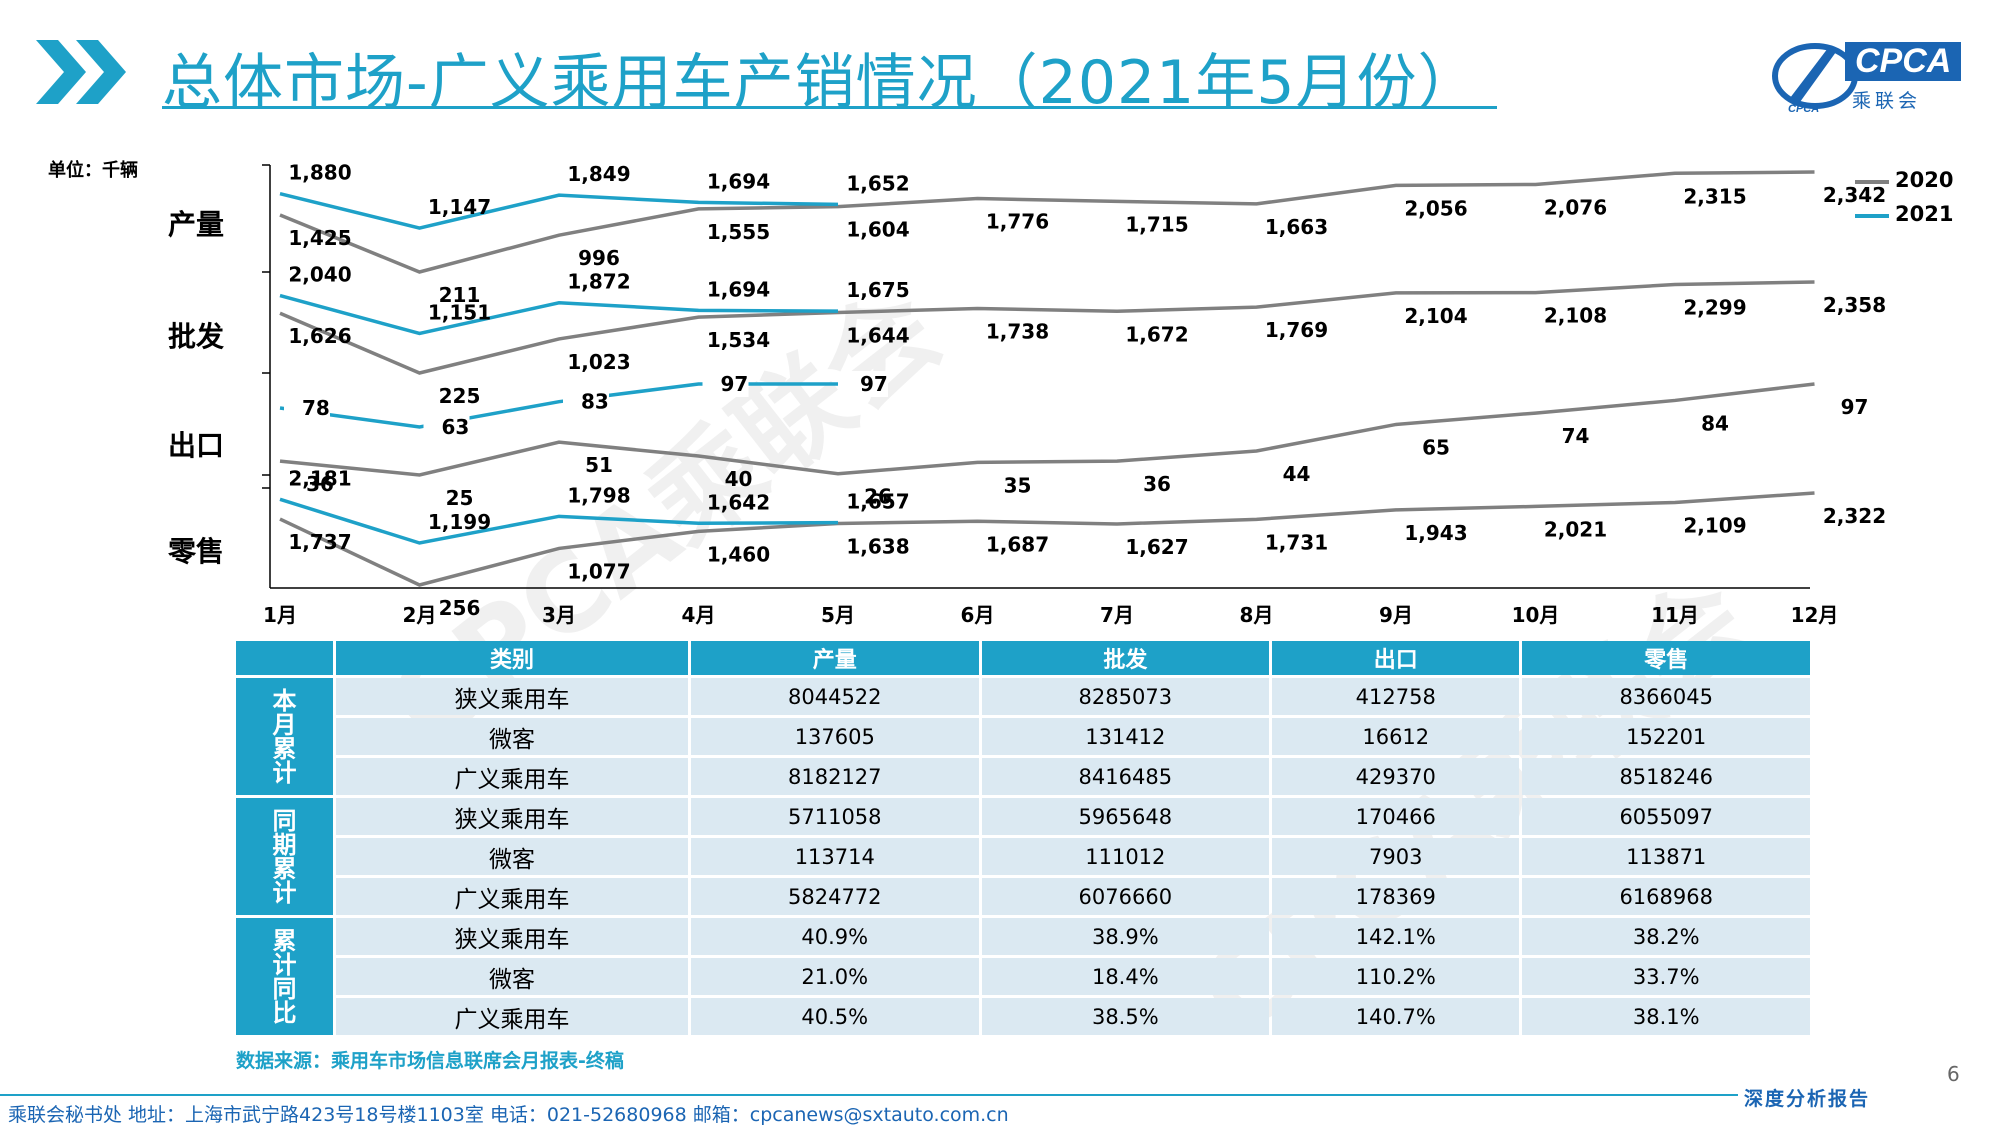  I want to click on data-label: 1,555, so click(738, 232).